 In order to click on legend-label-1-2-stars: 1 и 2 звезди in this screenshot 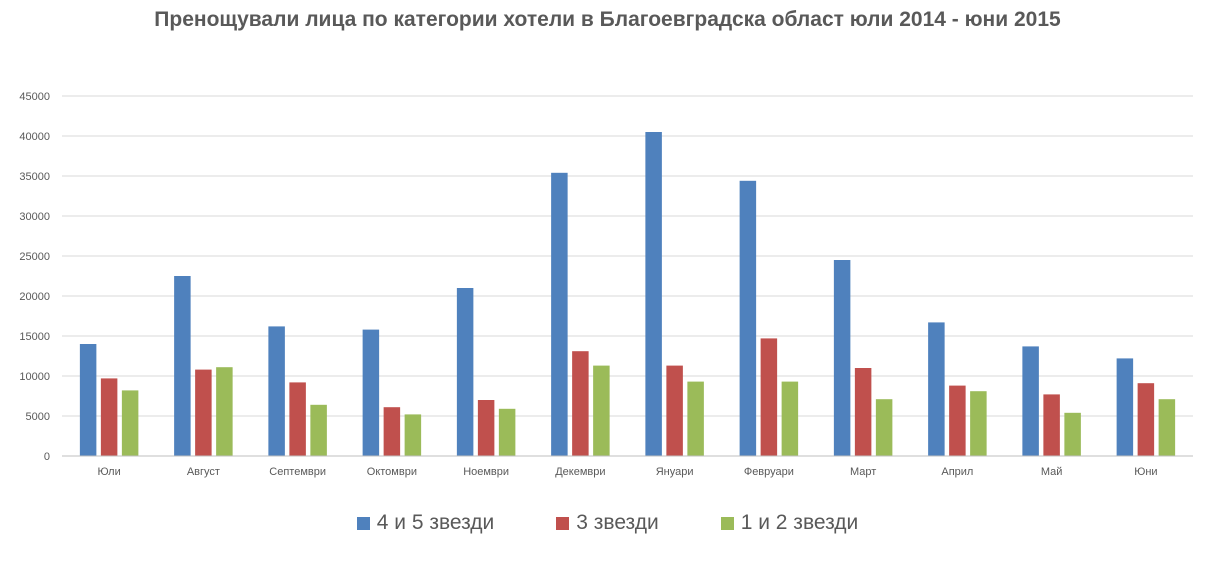, I will do `click(799, 522)`.